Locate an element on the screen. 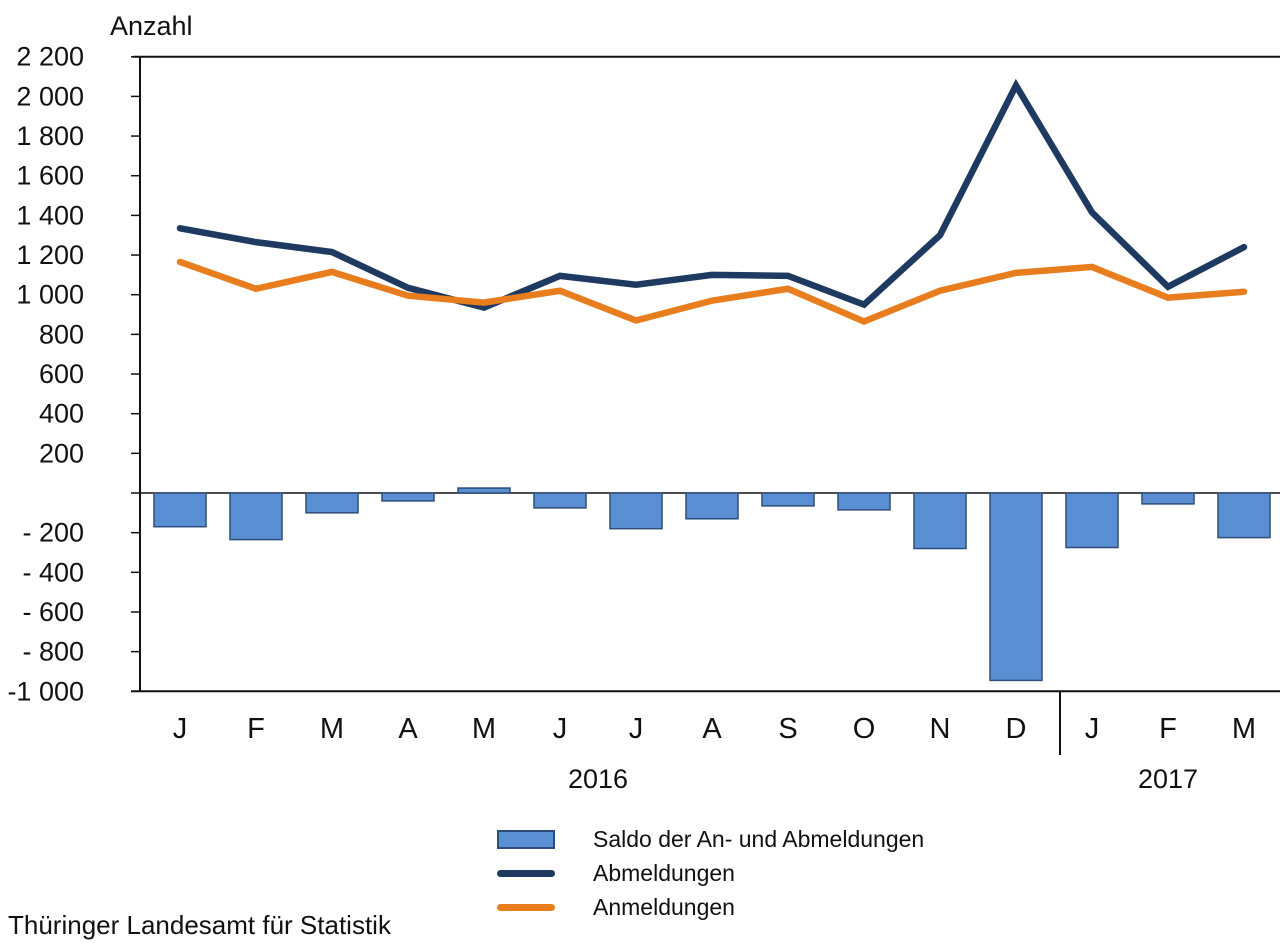 The width and height of the screenshot is (1280, 943). legend-item-anmeldungen: Anmeldungen is located at coordinates (710, 907).